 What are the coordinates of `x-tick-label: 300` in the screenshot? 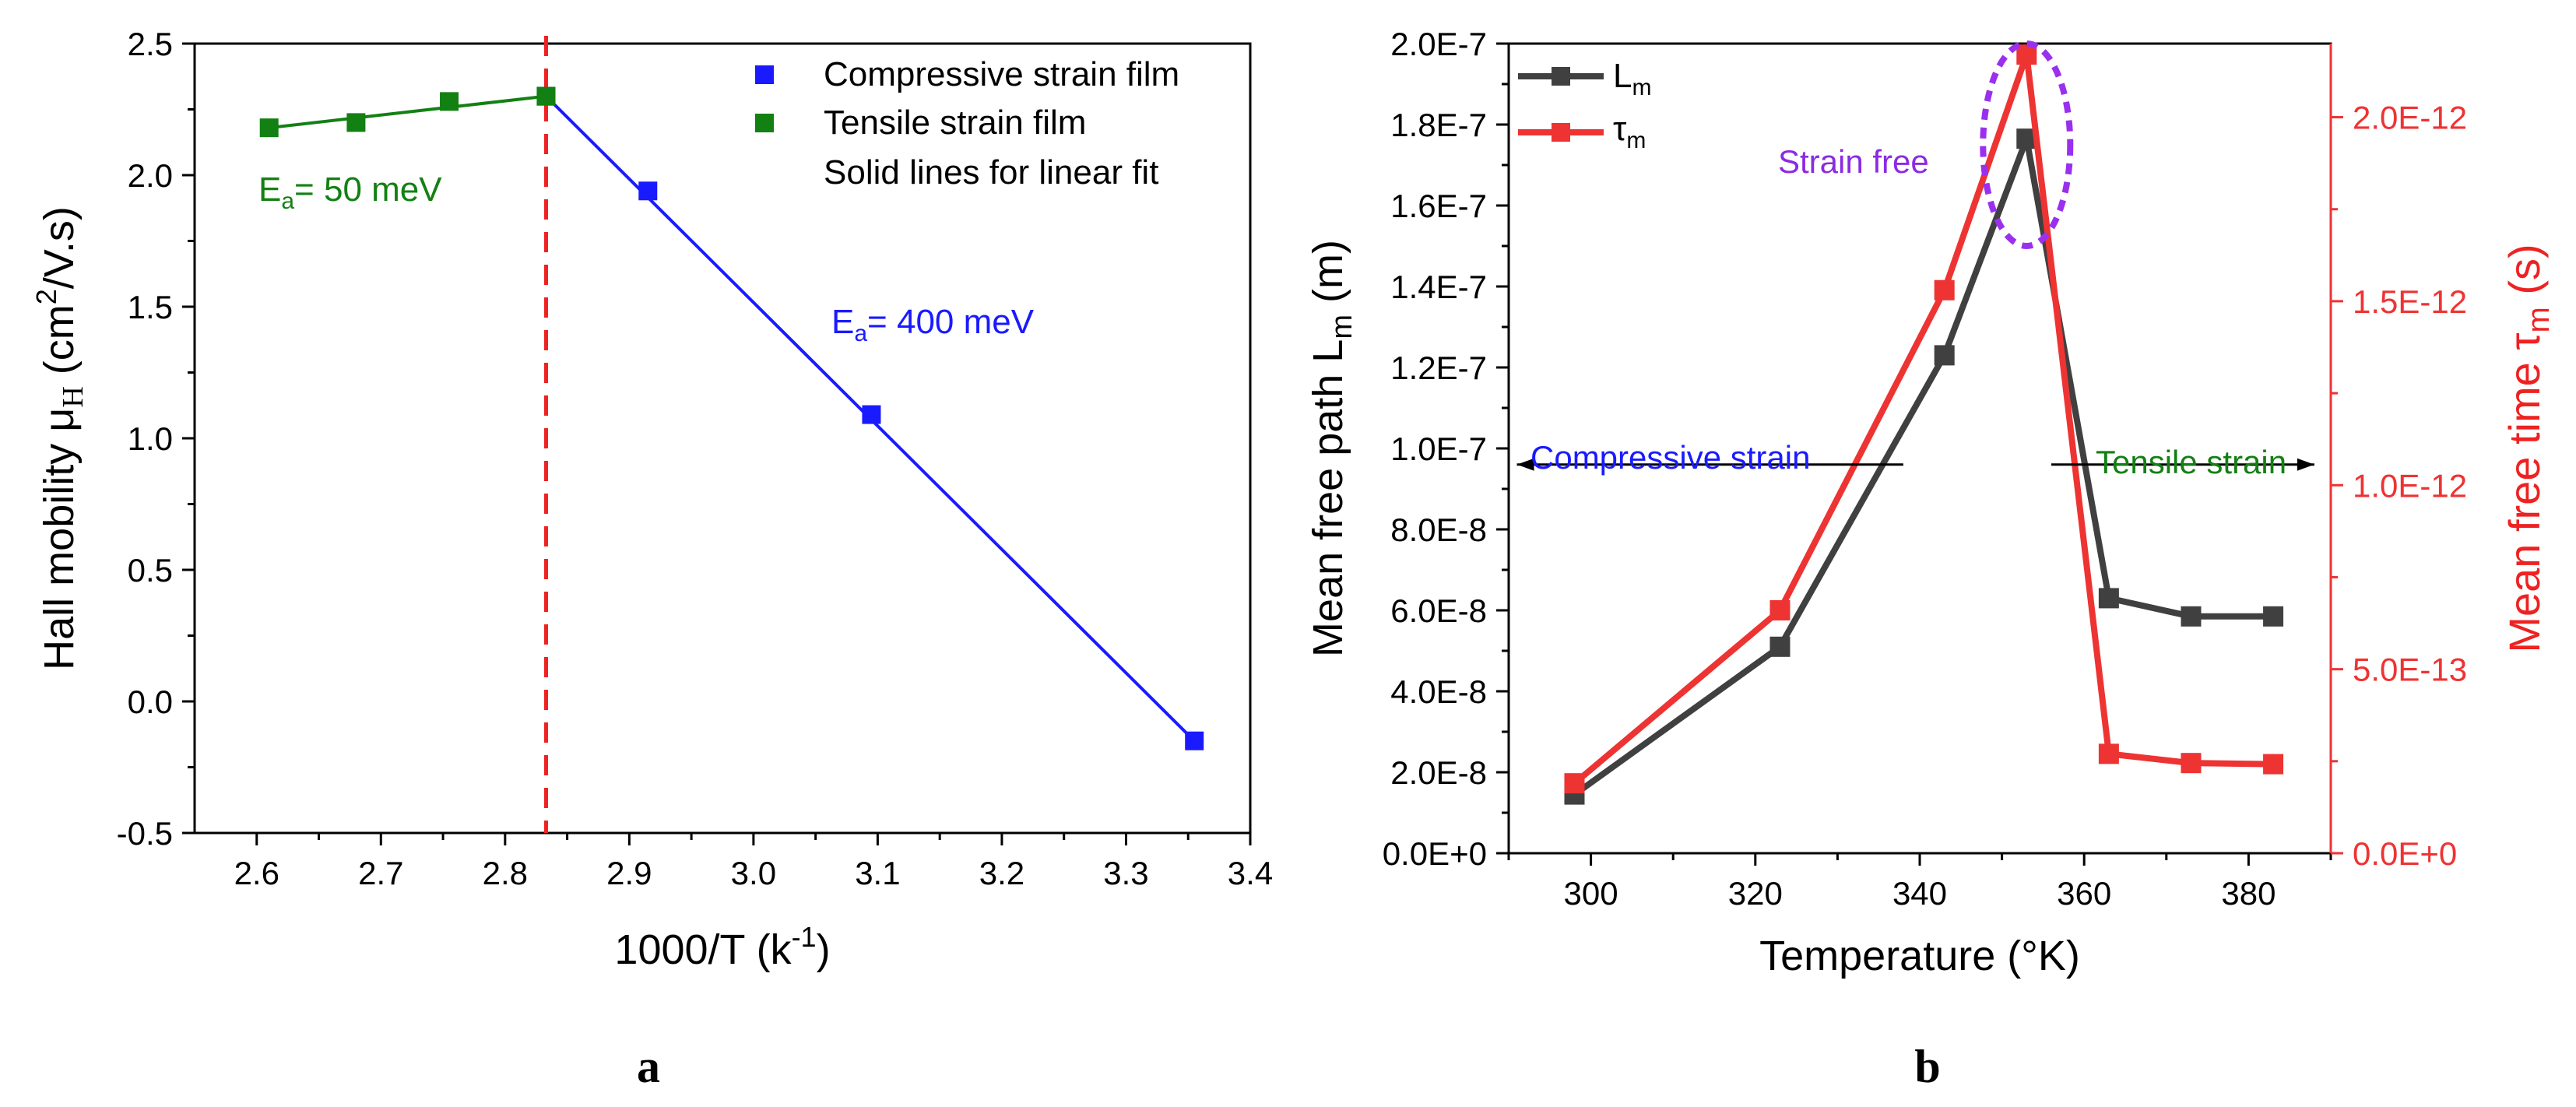 It's located at (1591, 893).